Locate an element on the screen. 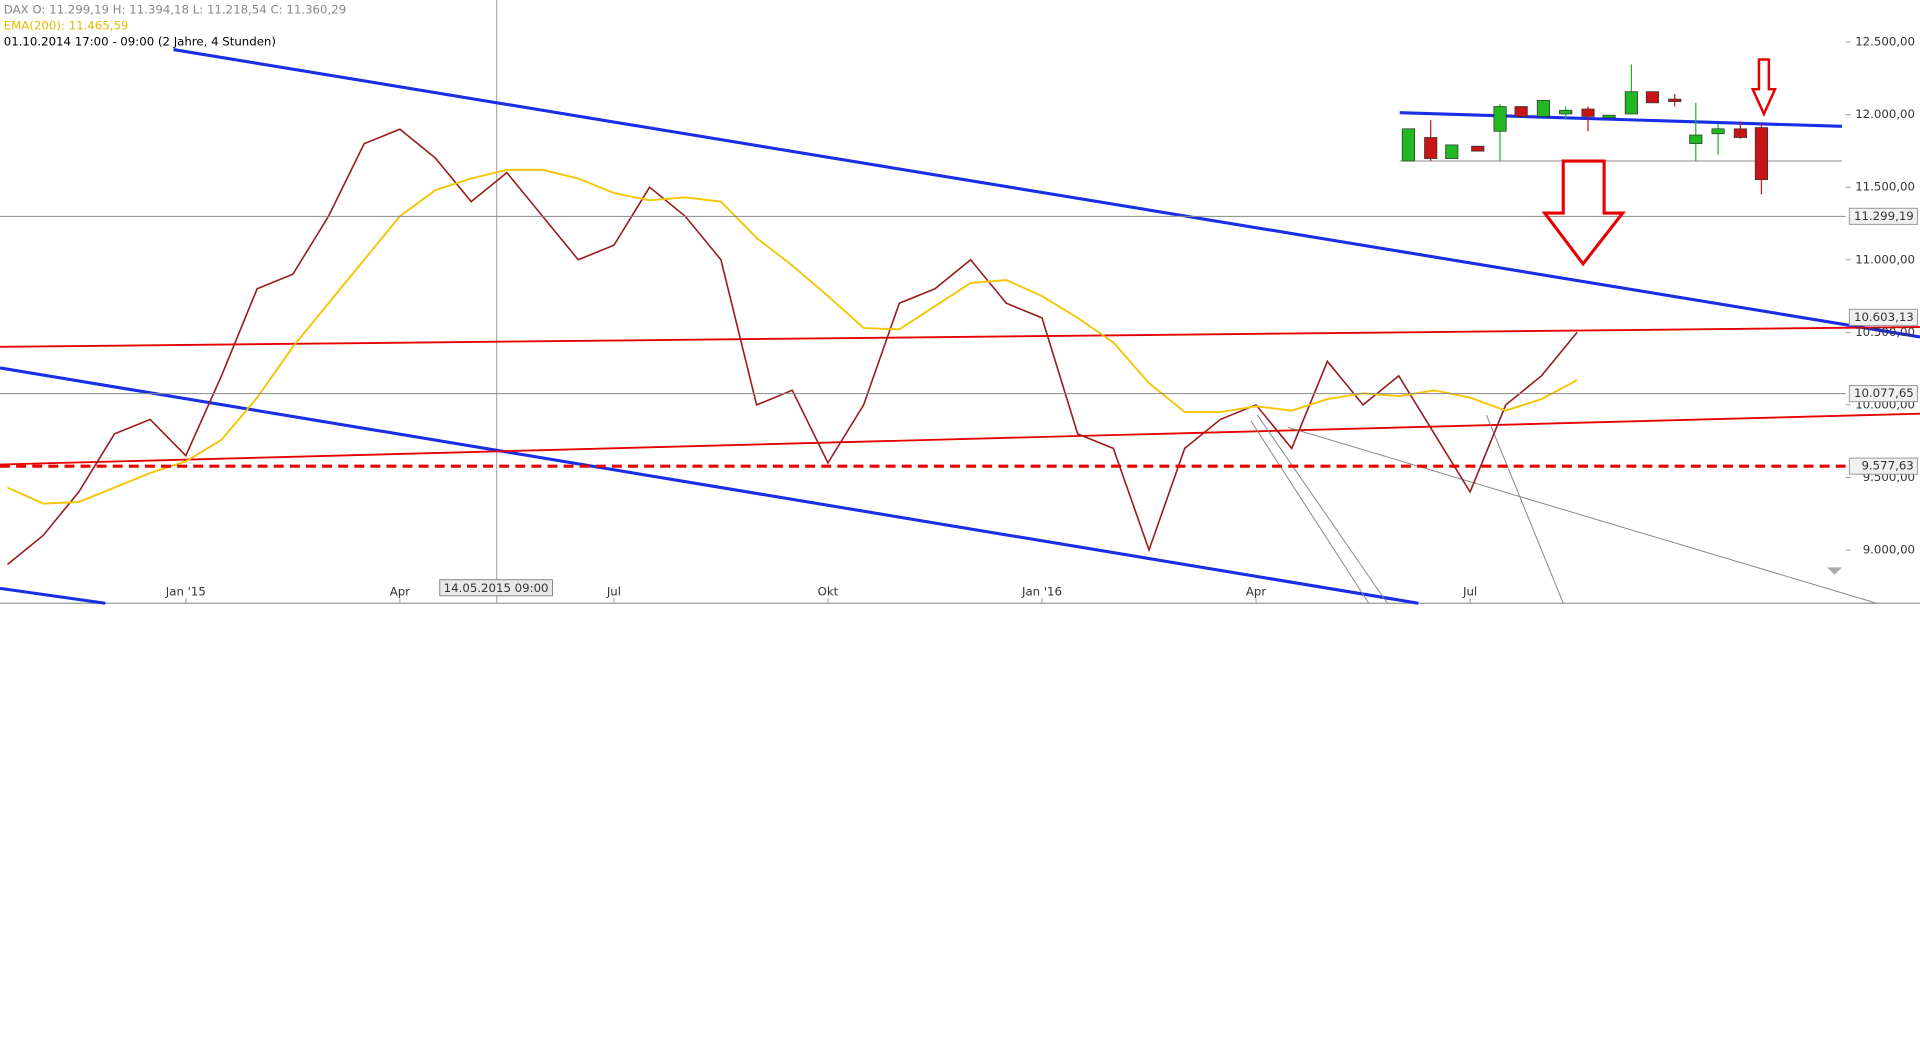 This screenshot has height=1040, width=1920. scroll-marker is located at coordinates (1834, 571).